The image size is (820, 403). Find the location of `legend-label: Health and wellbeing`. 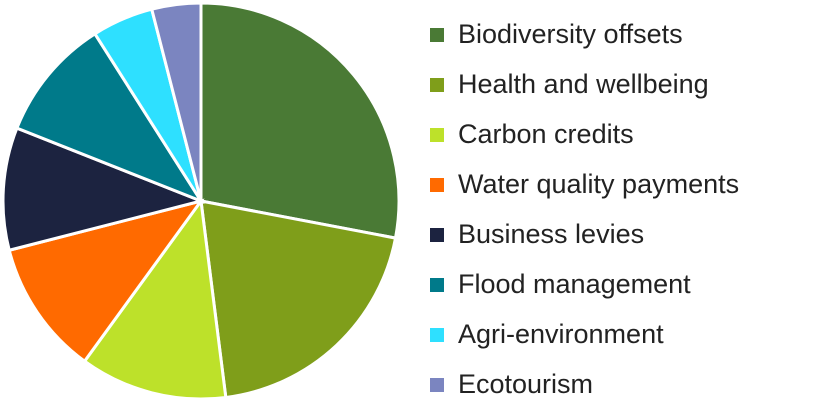

legend-label: Health and wellbeing is located at coordinates (583, 84).